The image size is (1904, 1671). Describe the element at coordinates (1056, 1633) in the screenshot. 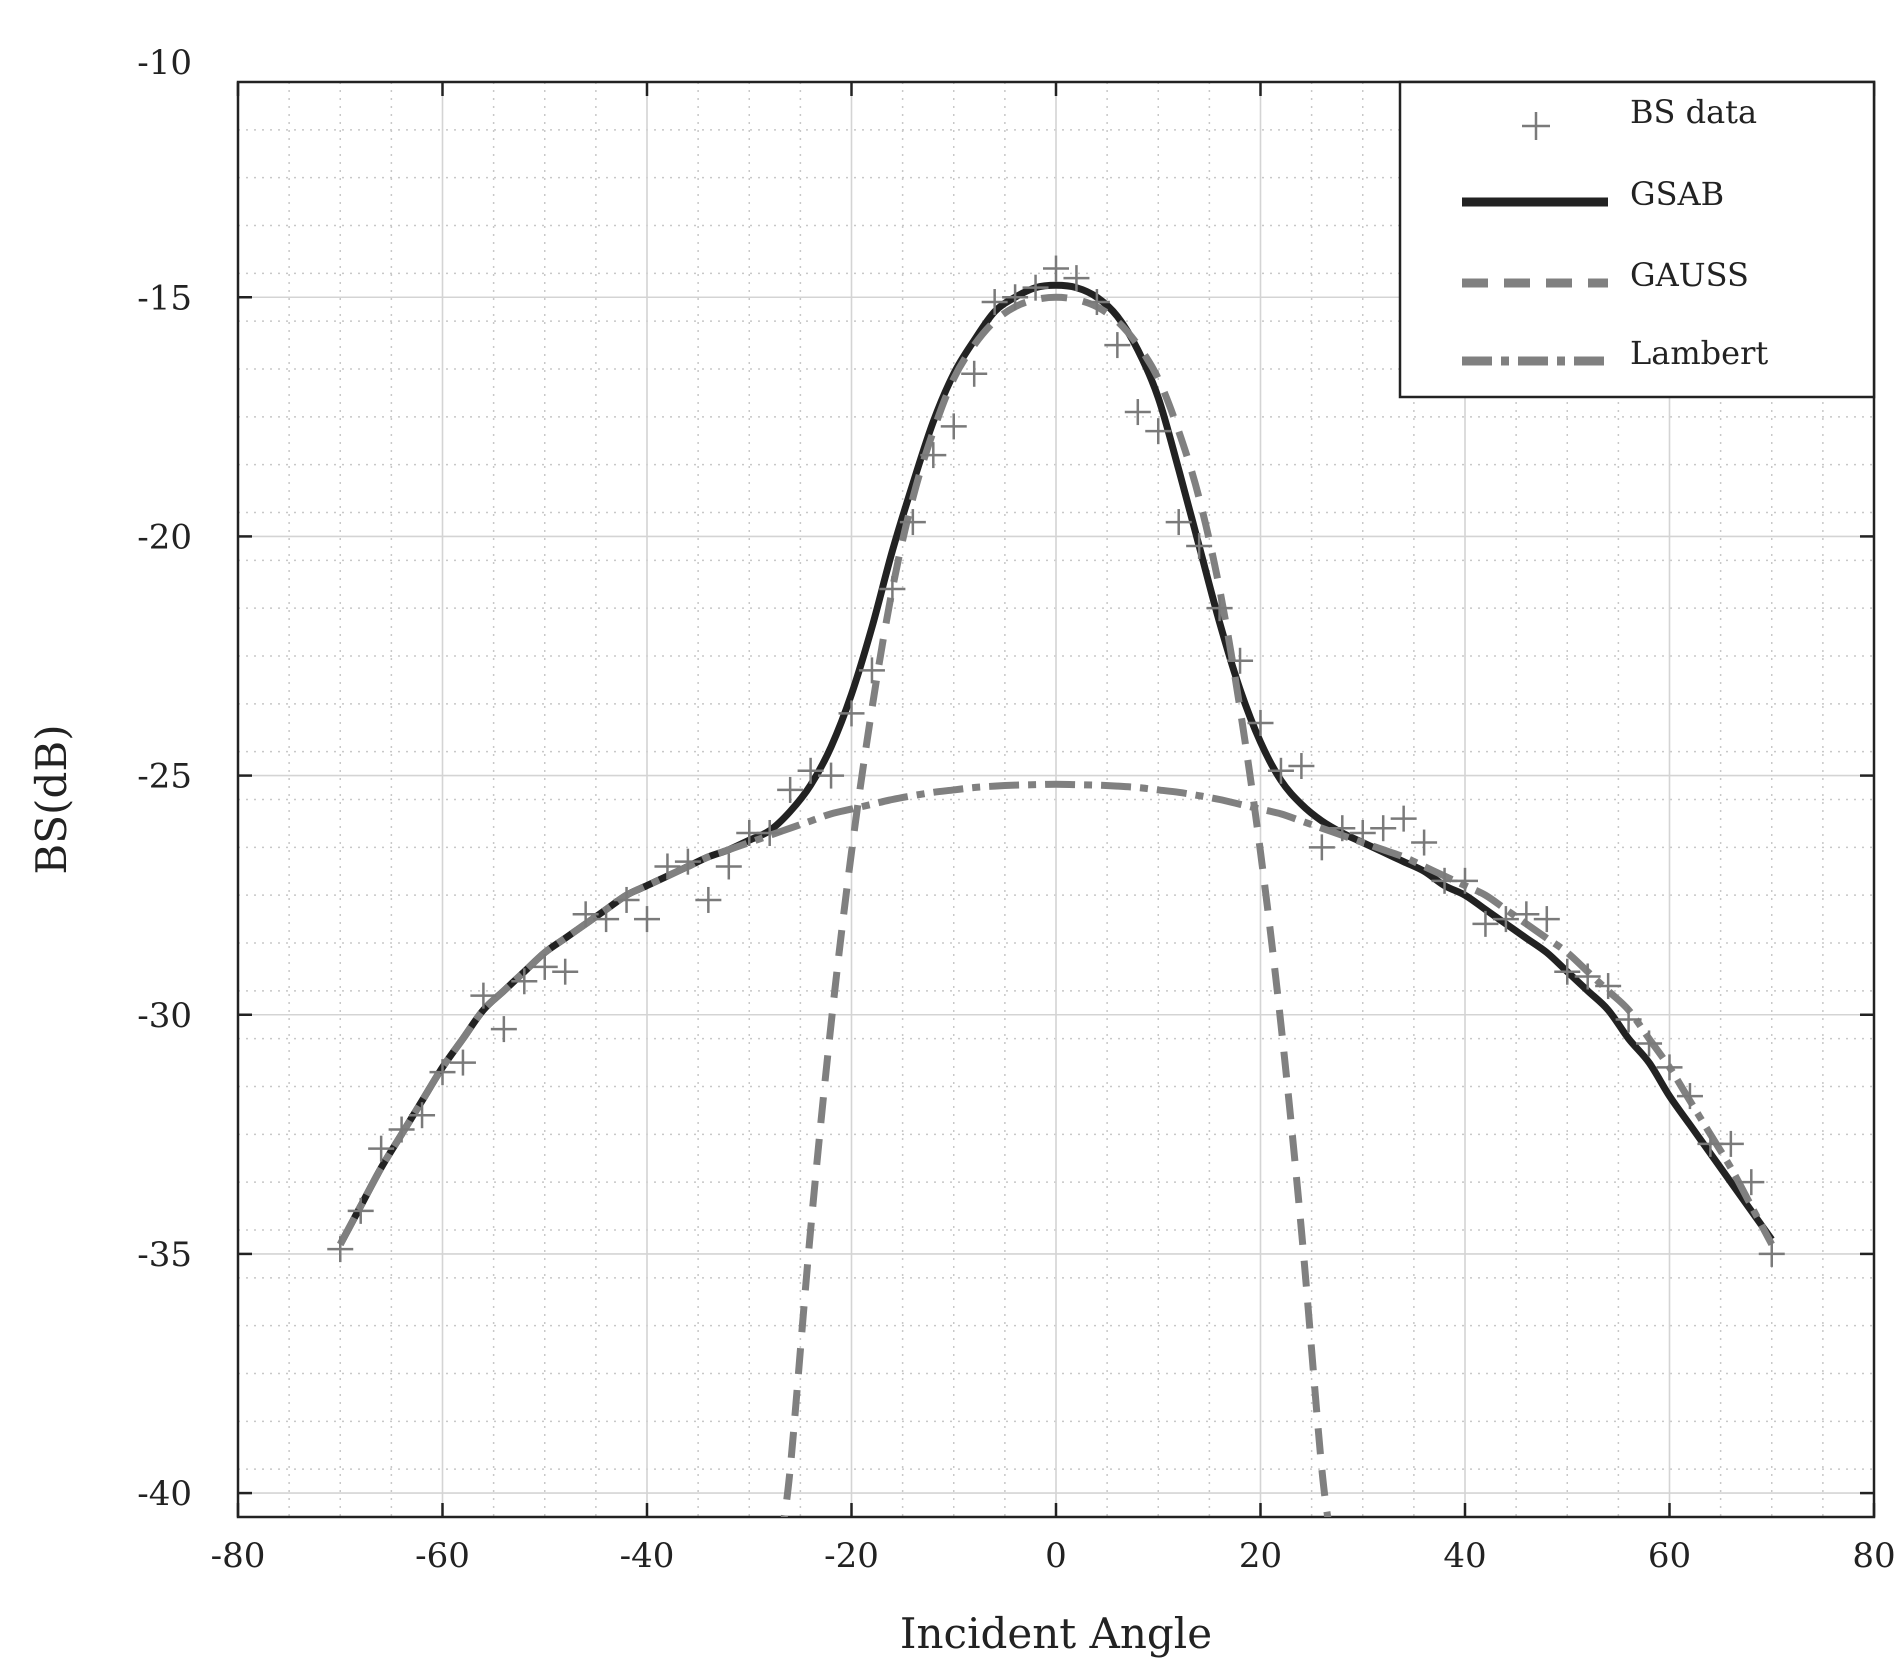

I see `x-axis-title: Incident Angle` at that location.